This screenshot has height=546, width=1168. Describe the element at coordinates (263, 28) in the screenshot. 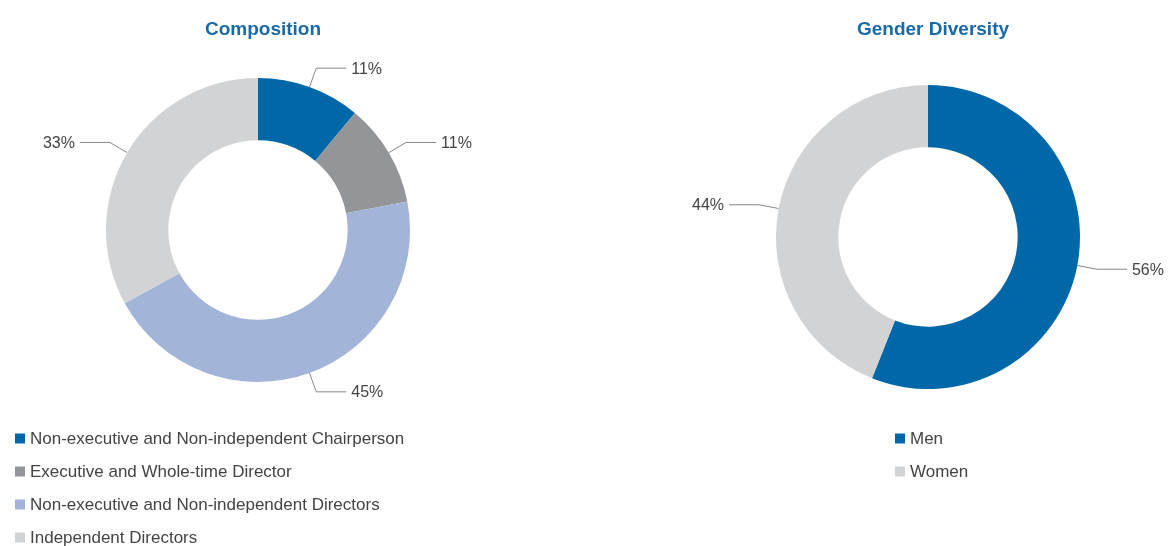

I see `chart-title: Composition` at that location.